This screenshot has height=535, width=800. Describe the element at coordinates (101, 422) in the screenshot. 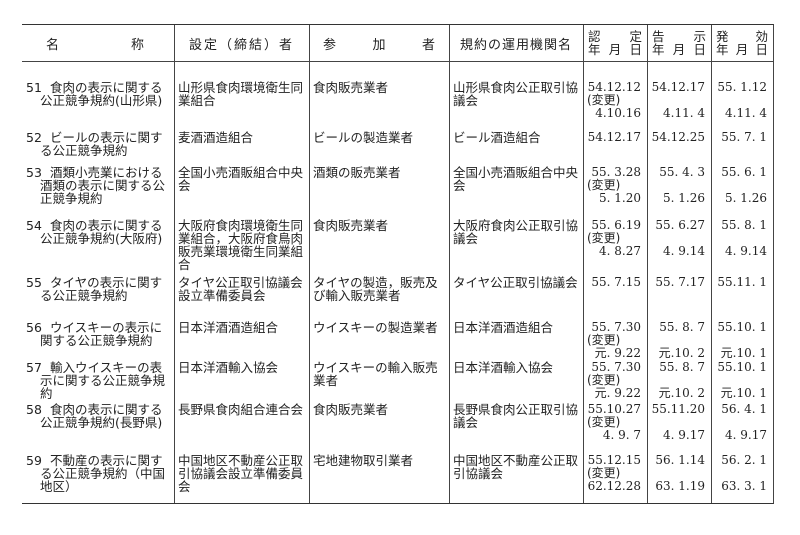

I see `cell-line: 公正競争規約(長野県)` at that location.